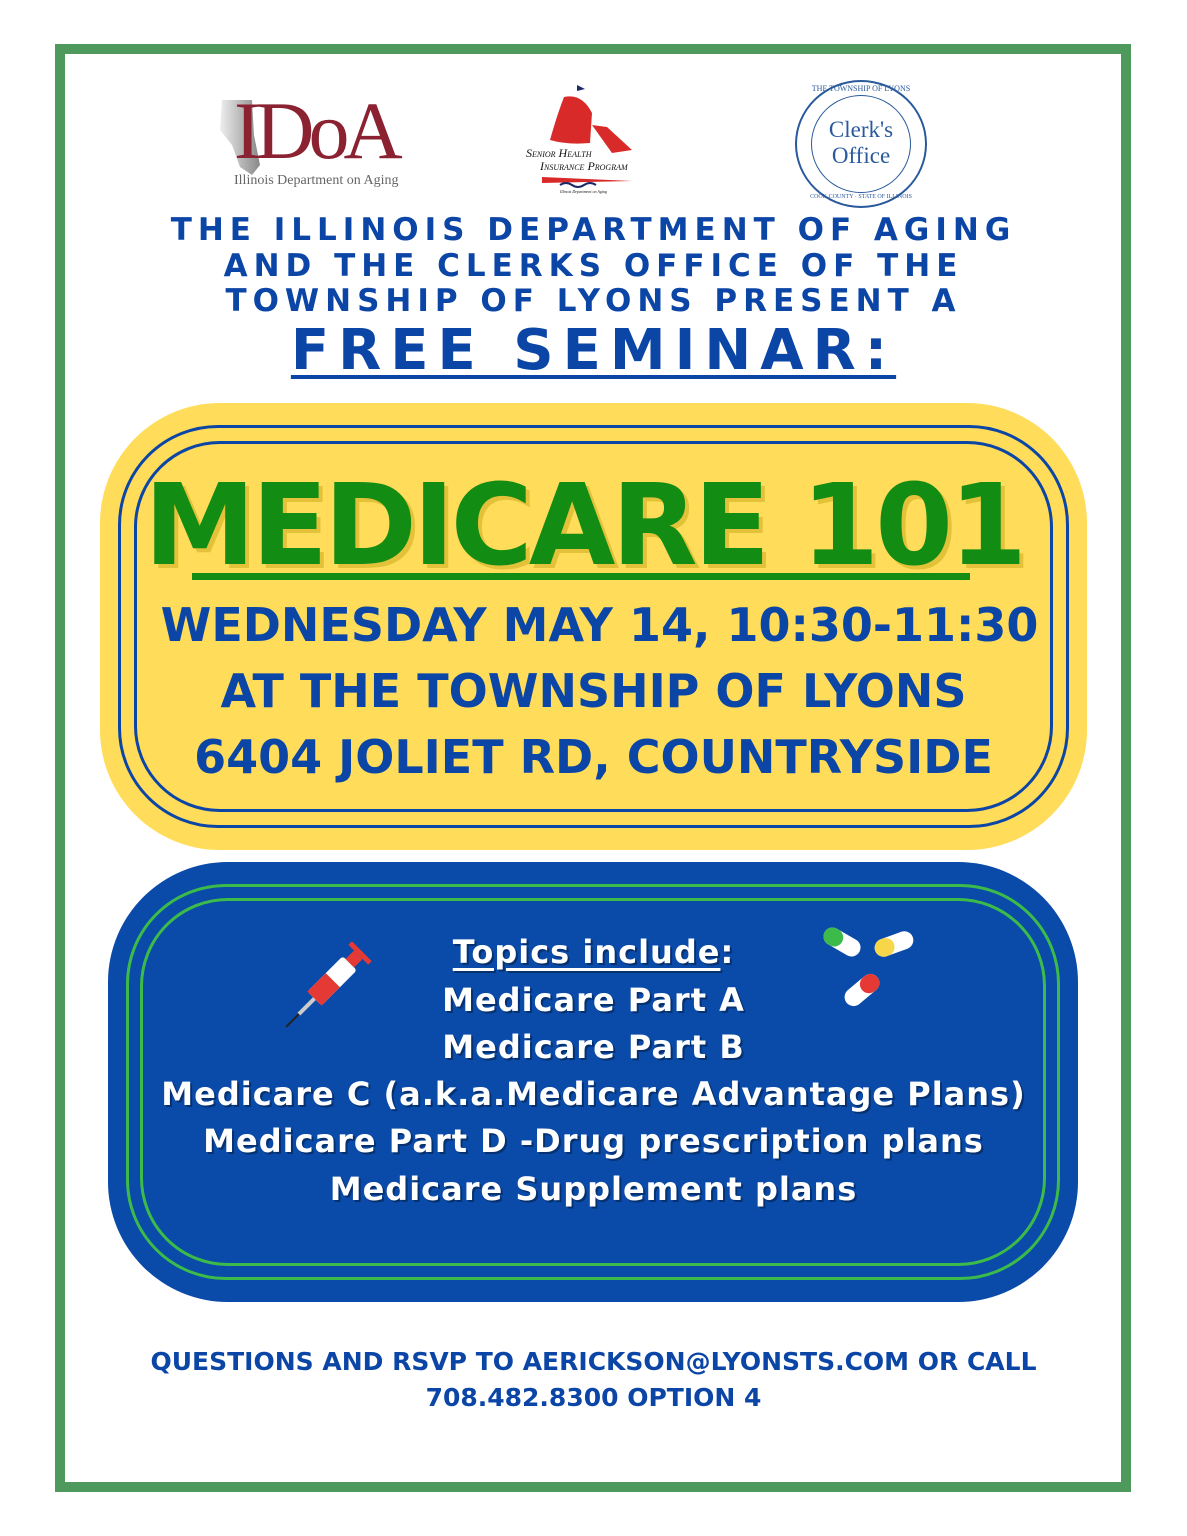 This screenshot has height=1536, width=1187. What do you see at coordinates (593, 757) in the screenshot?
I see `event-address: 6404 JOLIET RD, COUNTRYSIDE` at bounding box center [593, 757].